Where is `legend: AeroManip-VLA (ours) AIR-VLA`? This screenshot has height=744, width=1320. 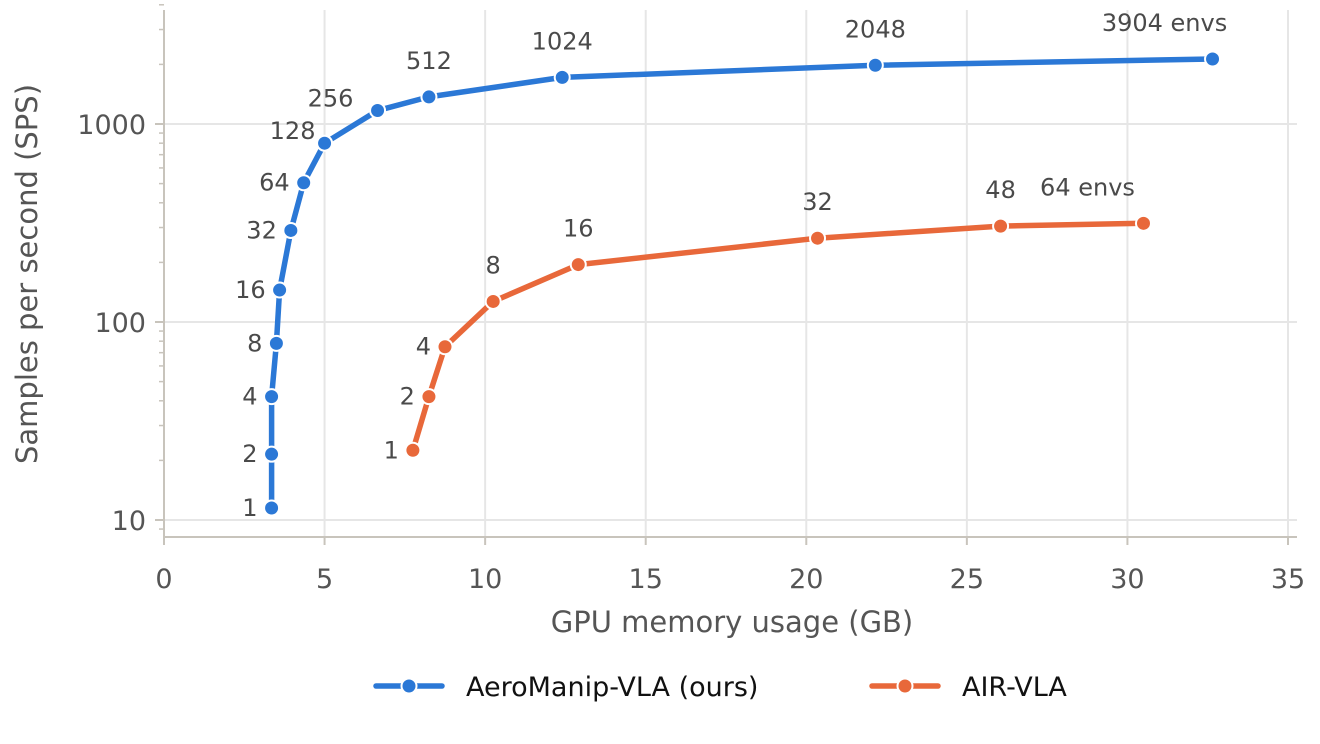
legend: AeroManip-VLA (ours) AIR-VLA is located at coordinates (720, 687).